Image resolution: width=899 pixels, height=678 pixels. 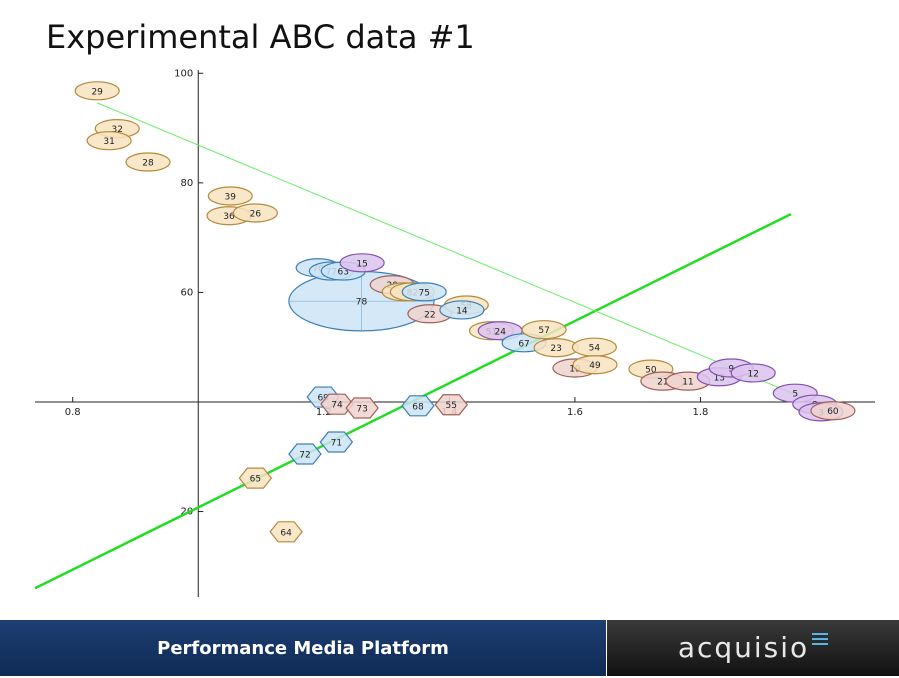 I want to click on point-label: 72, so click(x=304, y=456).